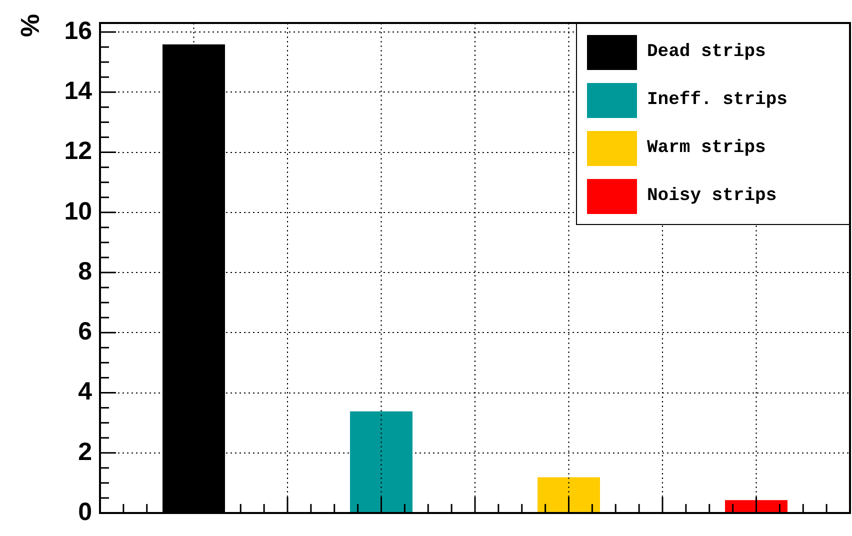 The image size is (852, 536). Describe the element at coordinates (712, 196) in the screenshot. I see `legend-label: Noisy strips` at that location.